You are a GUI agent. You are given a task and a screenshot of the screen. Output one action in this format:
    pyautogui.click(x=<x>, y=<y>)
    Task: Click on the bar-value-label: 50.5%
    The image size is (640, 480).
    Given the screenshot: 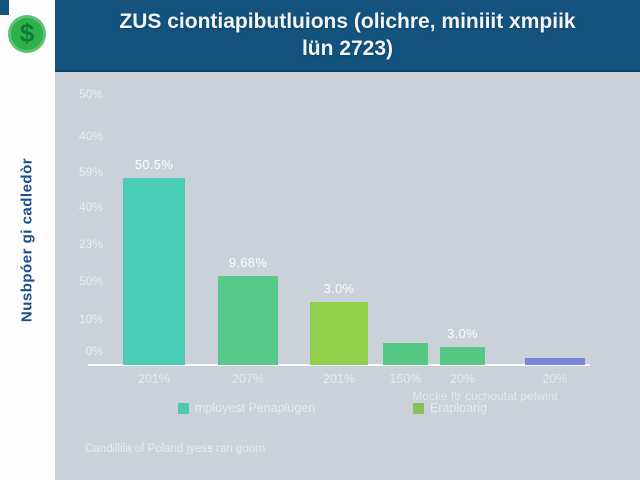 What is the action you would take?
    pyautogui.click(x=154, y=164)
    